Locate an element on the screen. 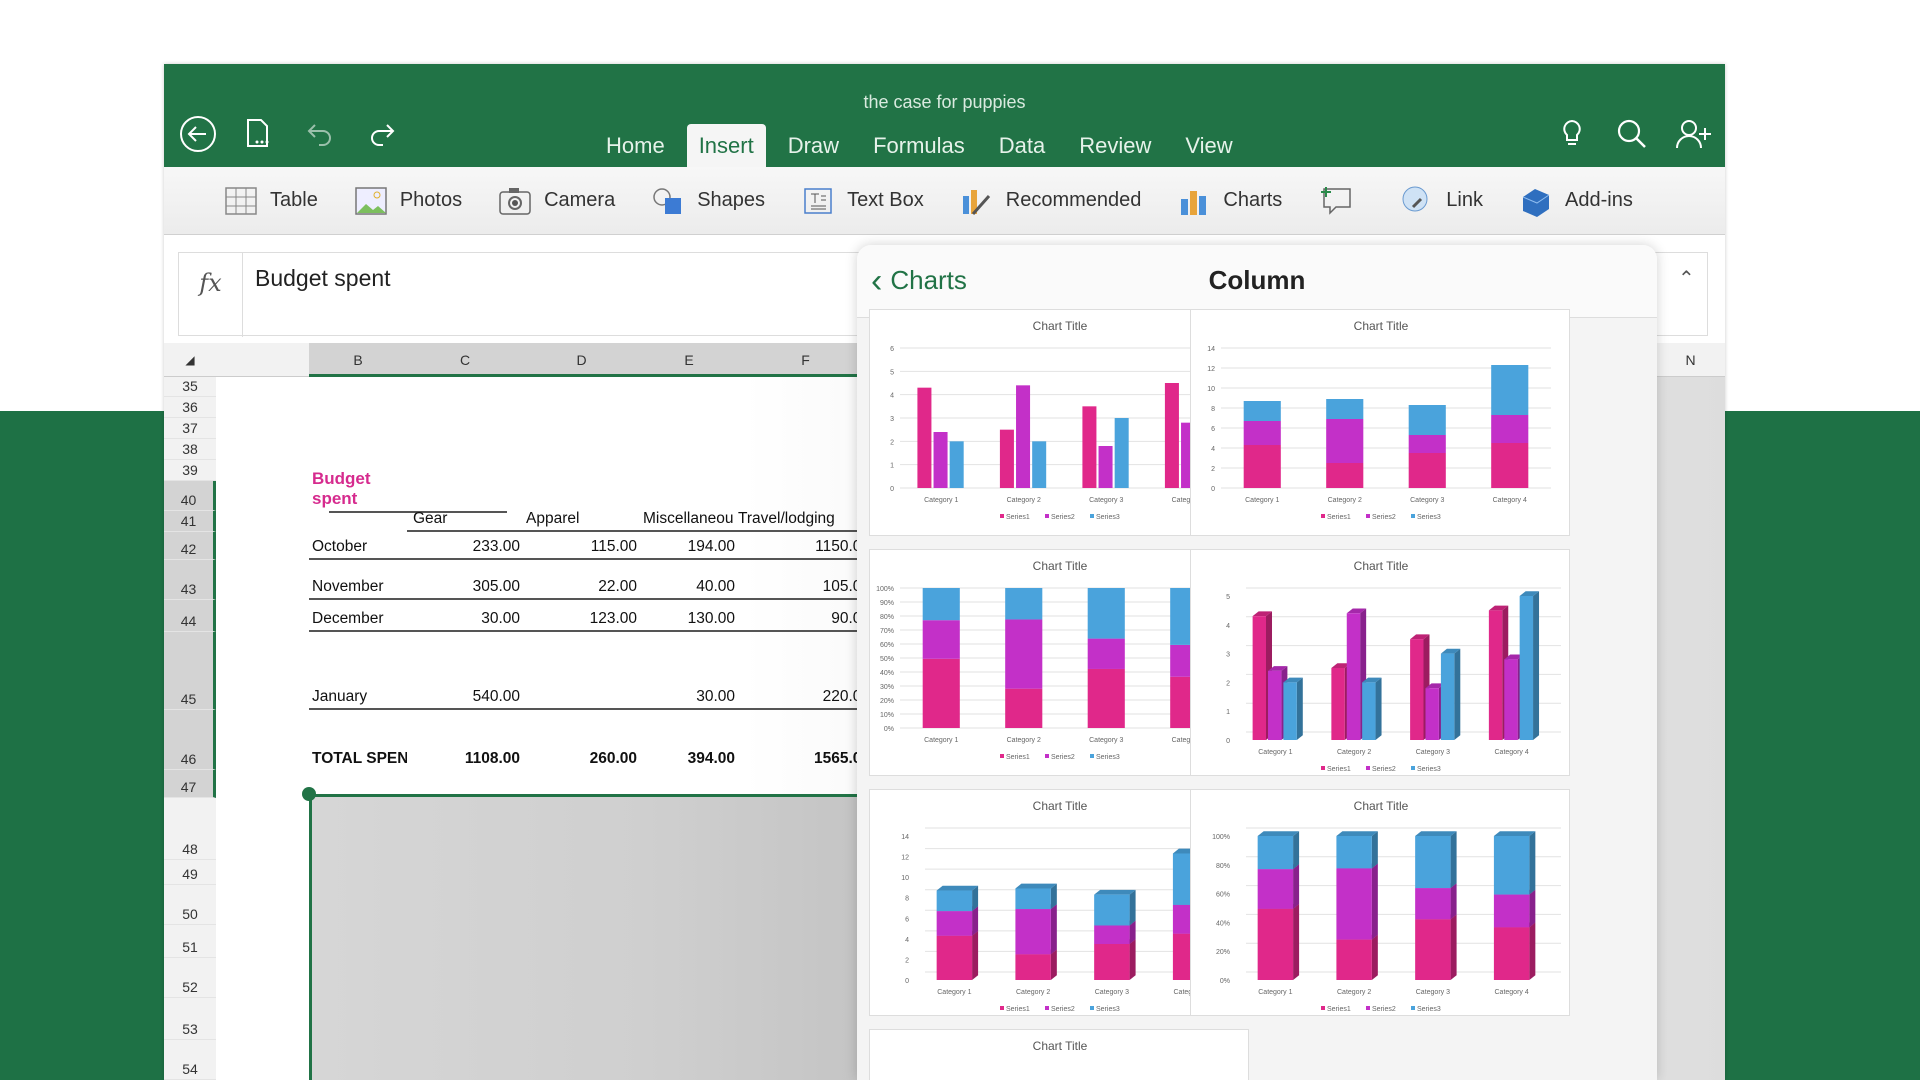 This screenshot has height=1080, width=1920. row-header-41: 41 is located at coordinates (190, 521).